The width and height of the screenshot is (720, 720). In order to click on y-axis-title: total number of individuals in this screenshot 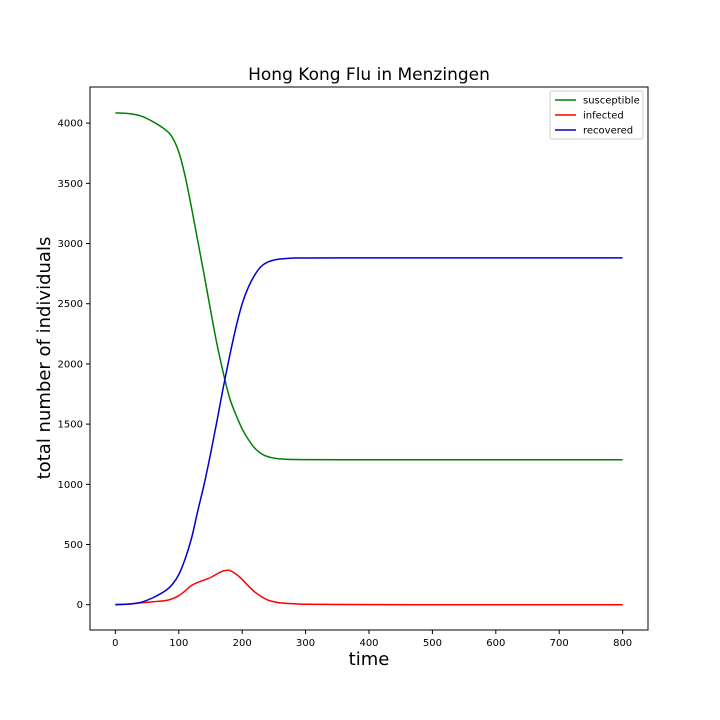, I will do `click(44, 358)`.